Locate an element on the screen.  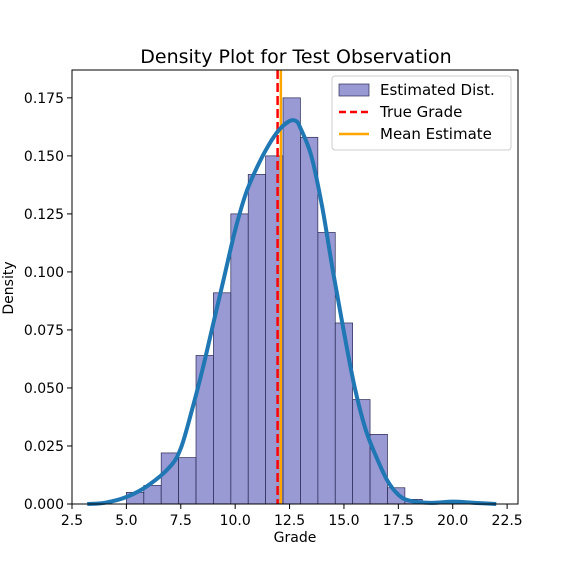
y-tick-label: 0.050 is located at coordinates (44, 389).